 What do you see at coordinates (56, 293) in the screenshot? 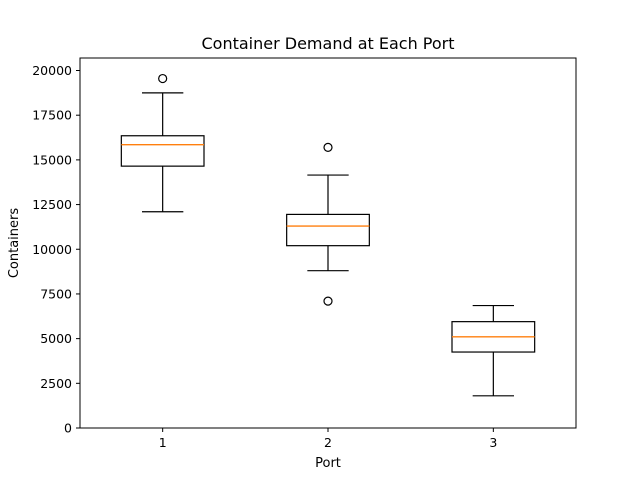
I see `y-tick-label: 7500` at bounding box center [56, 293].